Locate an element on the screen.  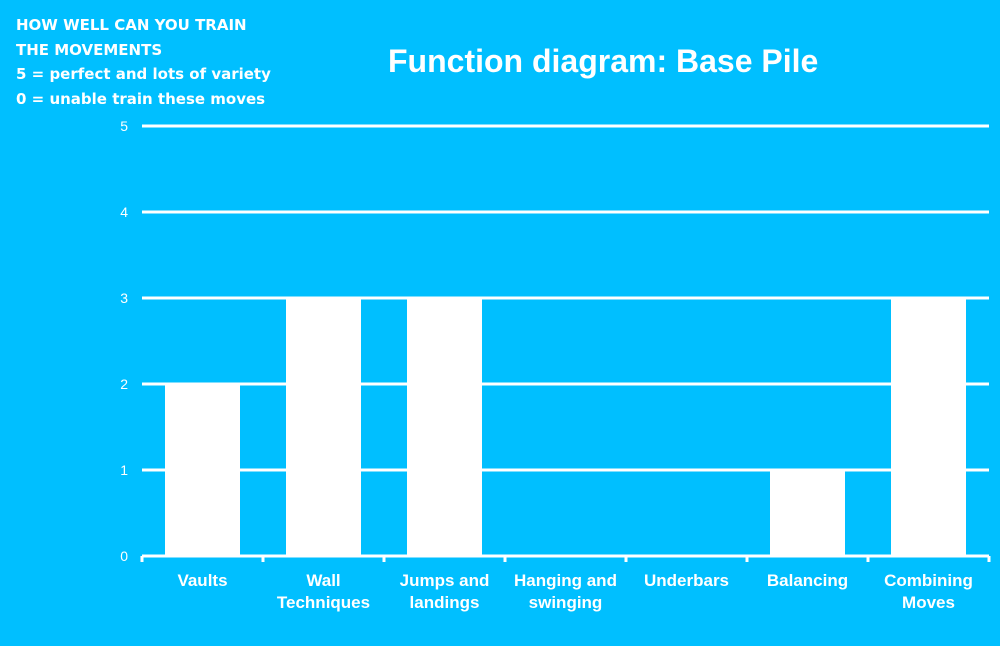
x-category-label: Underbars is located at coordinates (686, 580).